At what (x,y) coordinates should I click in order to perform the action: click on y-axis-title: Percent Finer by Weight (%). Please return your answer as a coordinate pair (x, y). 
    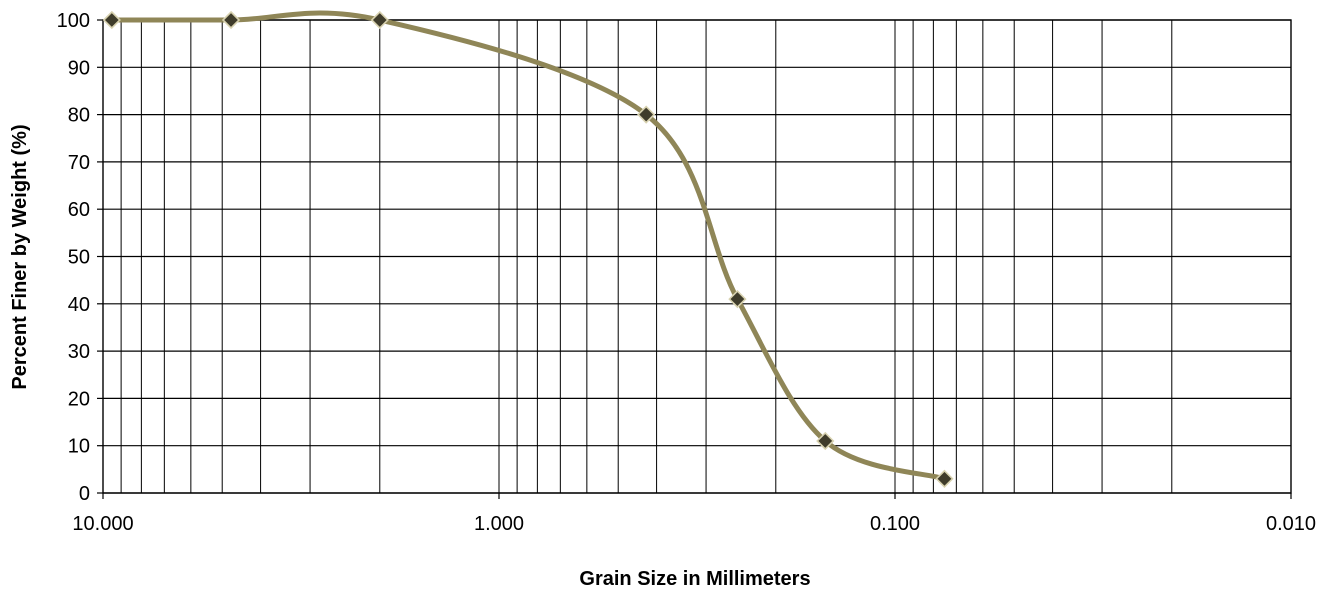
    Looking at the image, I should click on (20, 256).